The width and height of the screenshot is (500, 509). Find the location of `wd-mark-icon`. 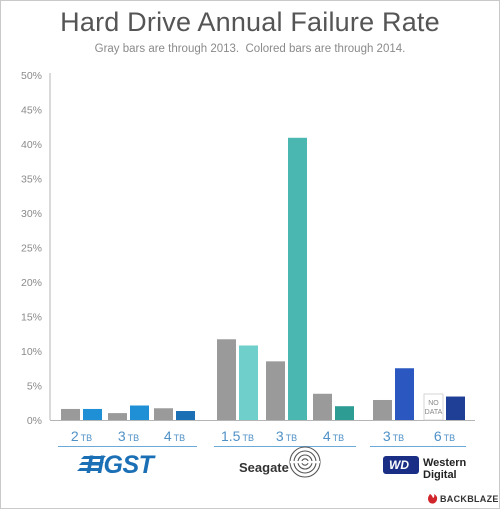

wd-mark-icon is located at coordinates (401, 465).